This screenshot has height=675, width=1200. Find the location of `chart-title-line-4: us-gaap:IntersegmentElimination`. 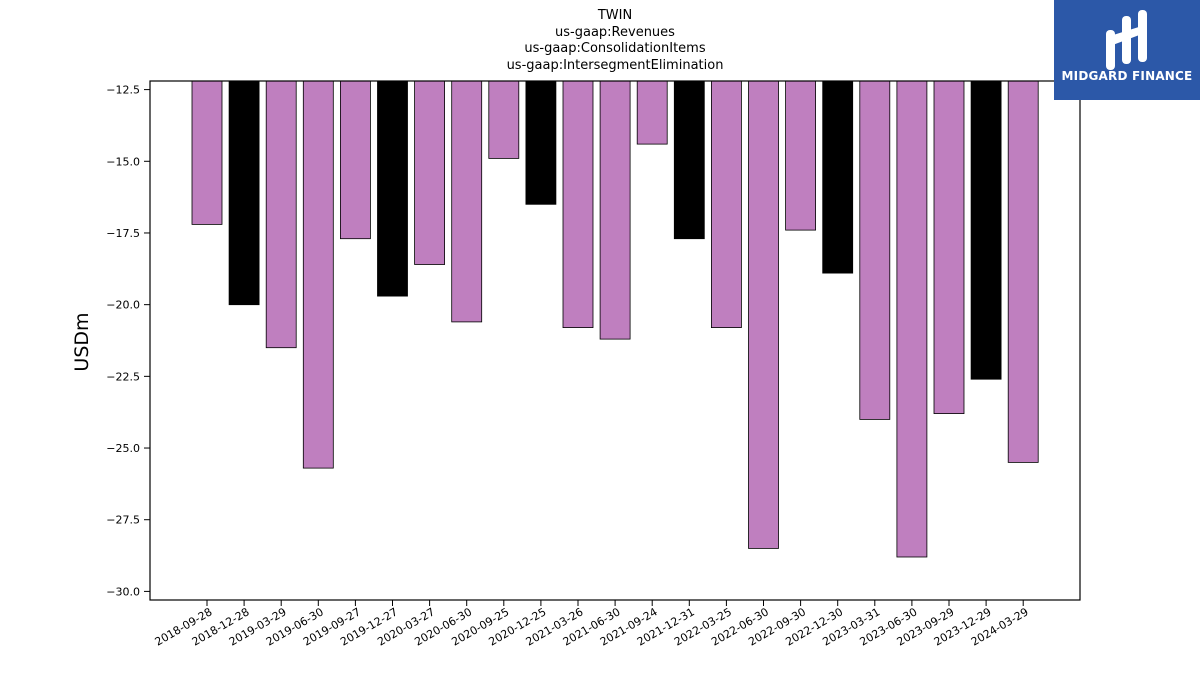

chart-title-line-4: us-gaap:IntersegmentElimination is located at coordinates (615, 65).